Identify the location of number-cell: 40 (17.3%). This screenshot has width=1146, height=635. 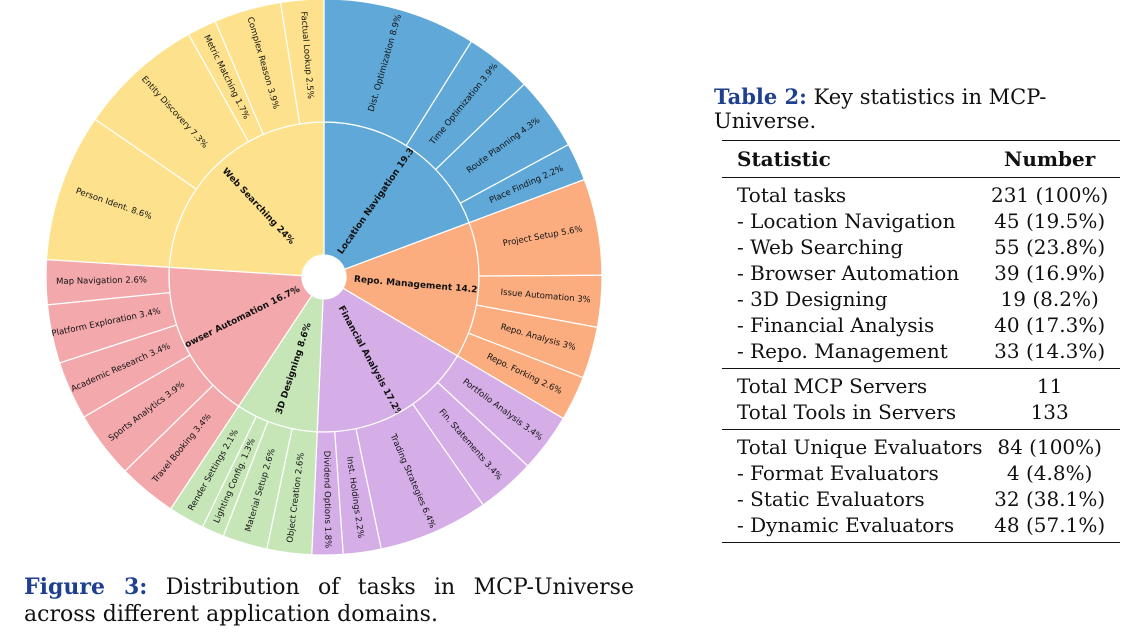
(1050, 325).